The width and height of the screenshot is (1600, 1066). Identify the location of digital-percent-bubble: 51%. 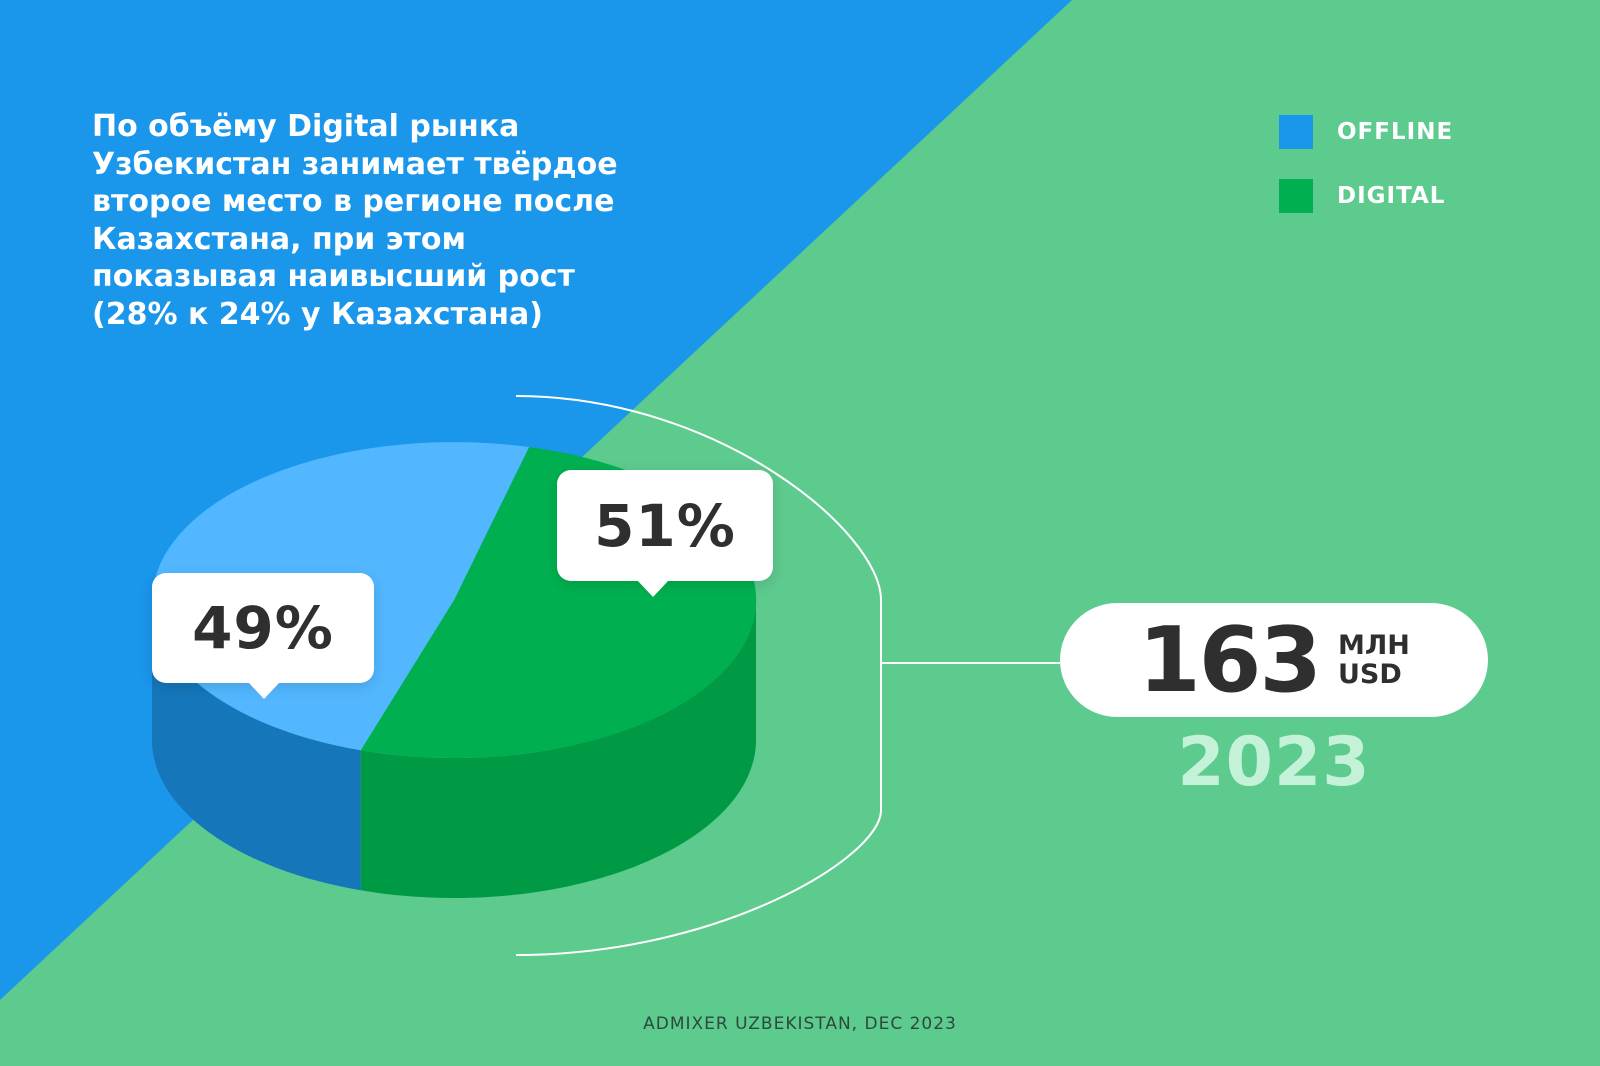
(665, 533).